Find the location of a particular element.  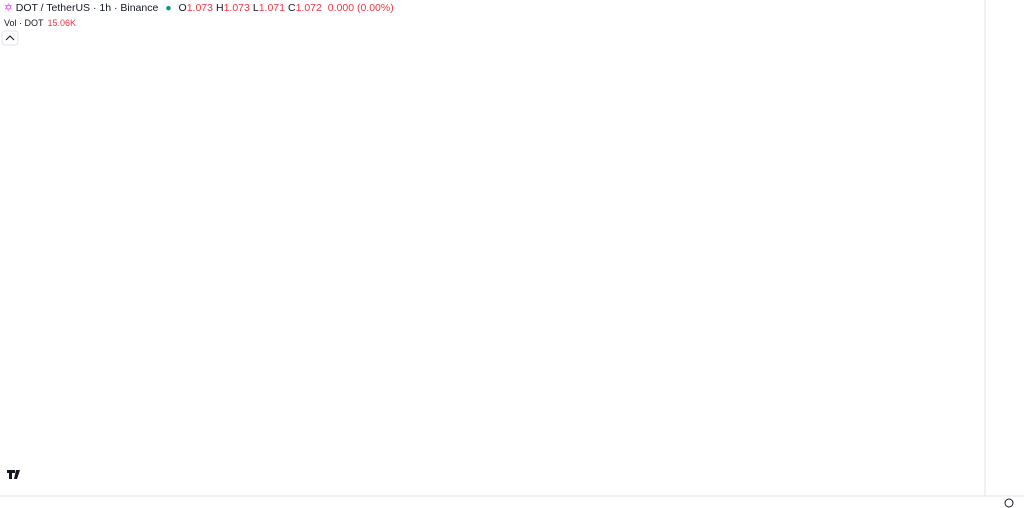

ohlc-value: 1.071 is located at coordinates (271, 8).